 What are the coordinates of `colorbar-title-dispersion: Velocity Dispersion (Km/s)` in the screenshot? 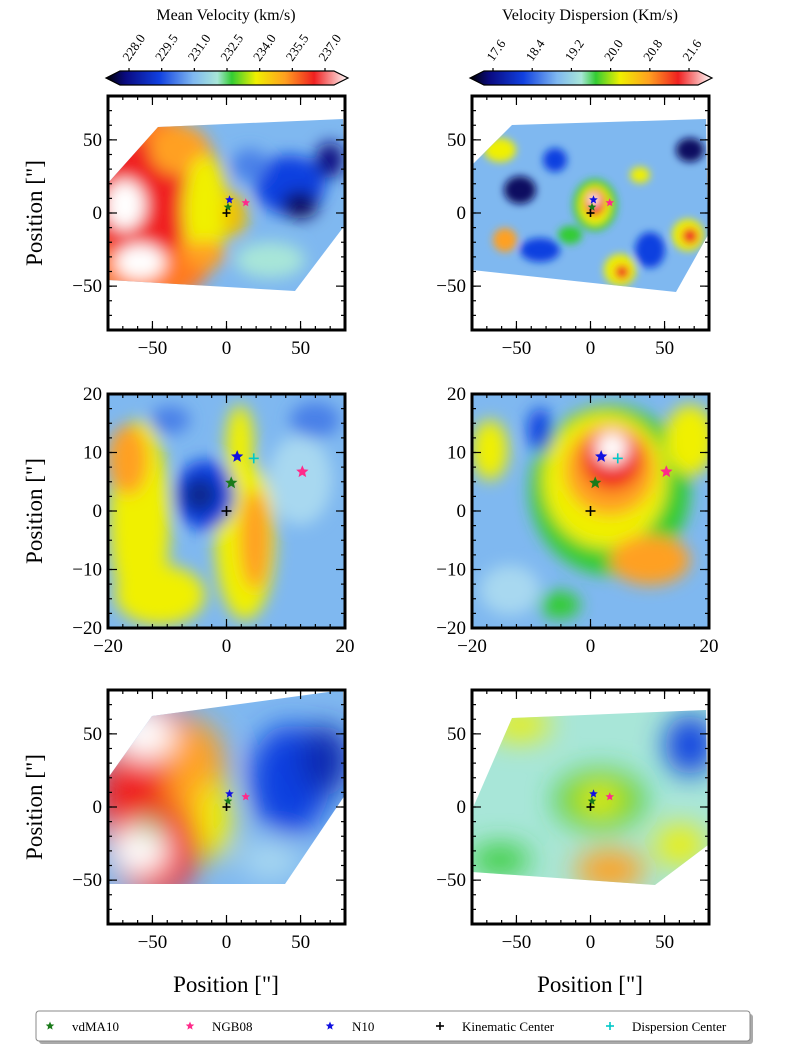 It's located at (590, 15).